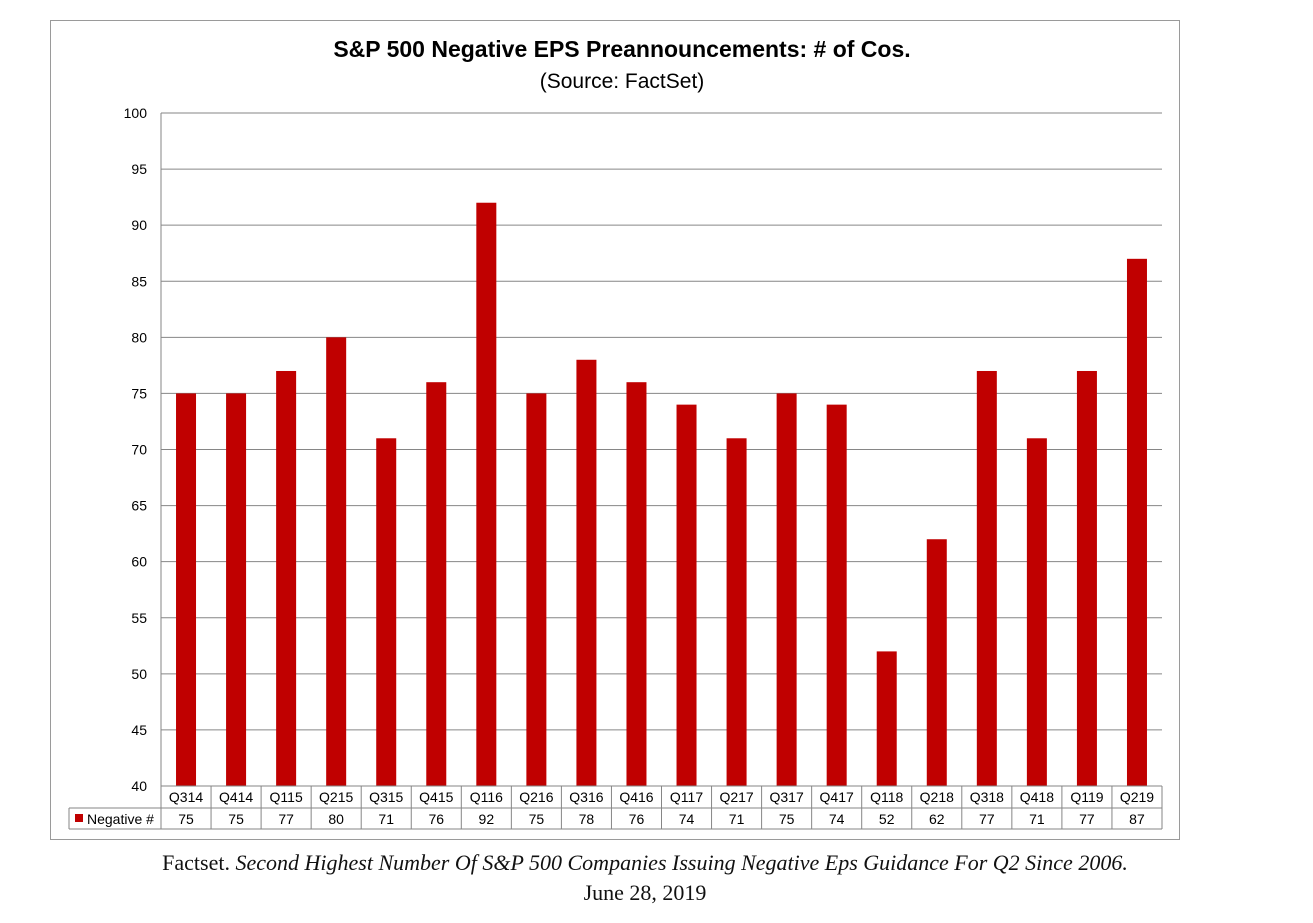 The height and width of the screenshot is (923, 1313). I want to click on x-tick-label: Q115, so click(286, 797).